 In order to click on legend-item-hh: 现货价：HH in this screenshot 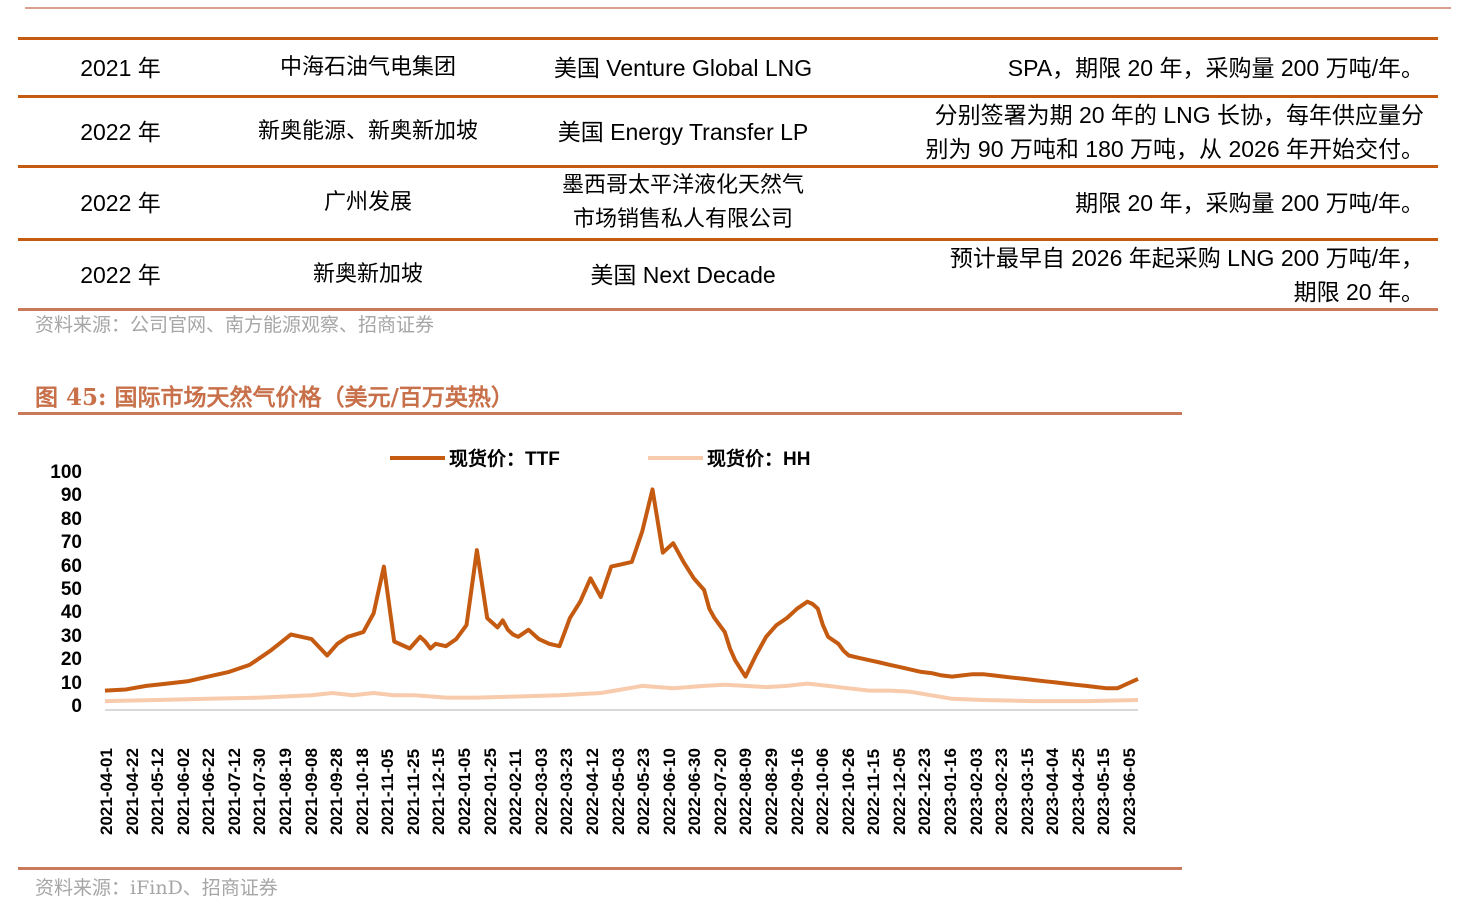, I will do `click(729, 457)`.